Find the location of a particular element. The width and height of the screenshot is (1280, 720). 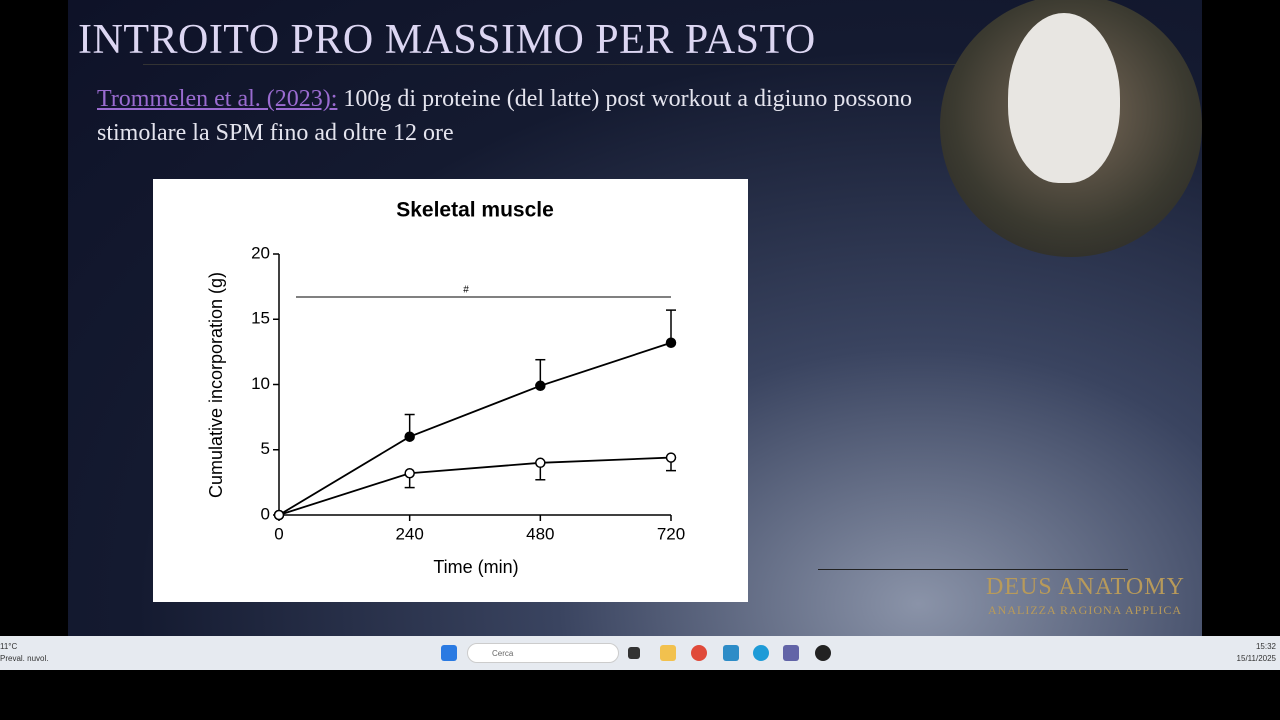

chrome-icon is located at coordinates (699, 653).